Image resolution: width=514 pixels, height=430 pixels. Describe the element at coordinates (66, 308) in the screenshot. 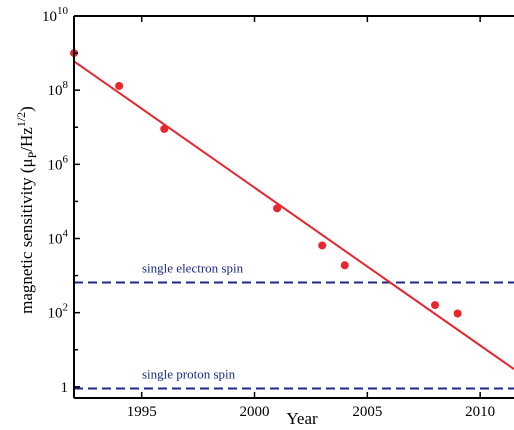

I see `y-tick-label-exponent: 2` at that location.